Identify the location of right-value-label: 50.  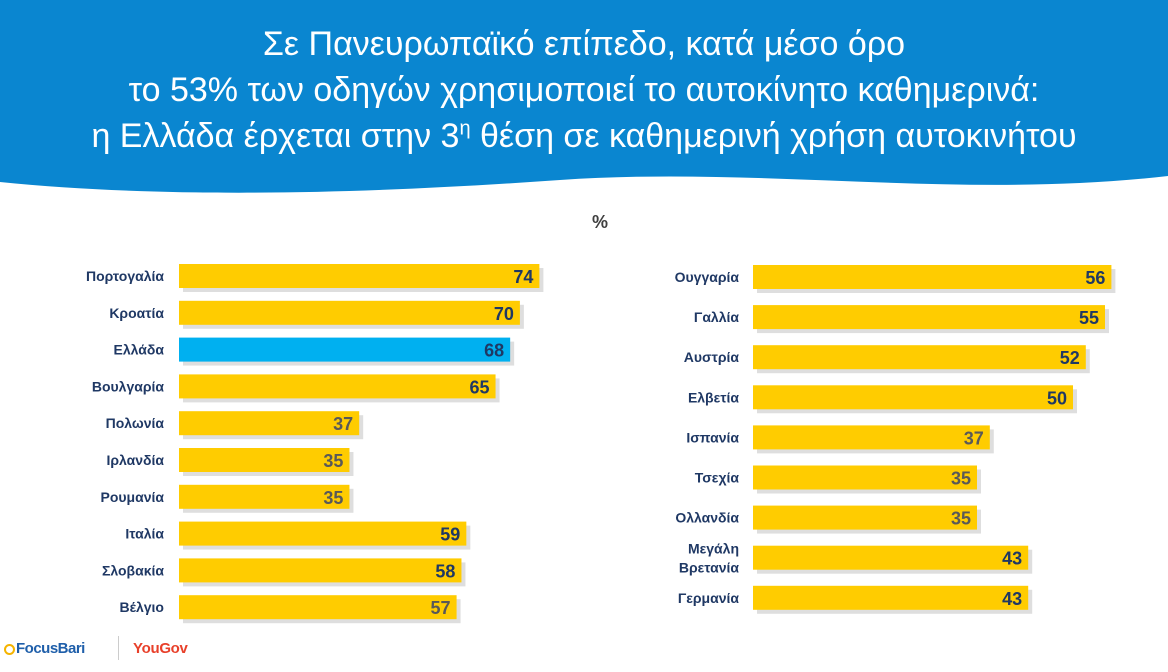
(1057, 398).